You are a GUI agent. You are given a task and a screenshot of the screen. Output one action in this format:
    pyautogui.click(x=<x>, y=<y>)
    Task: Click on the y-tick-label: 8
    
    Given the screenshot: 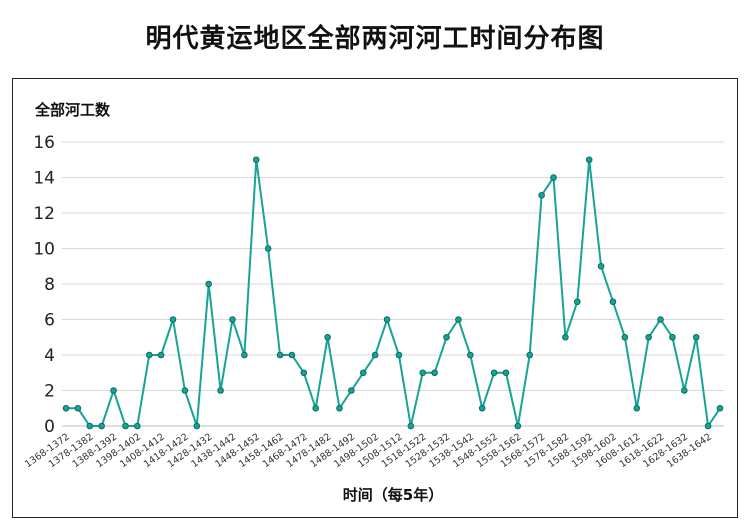 What is the action you would take?
    pyautogui.click(x=49, y=285)
    